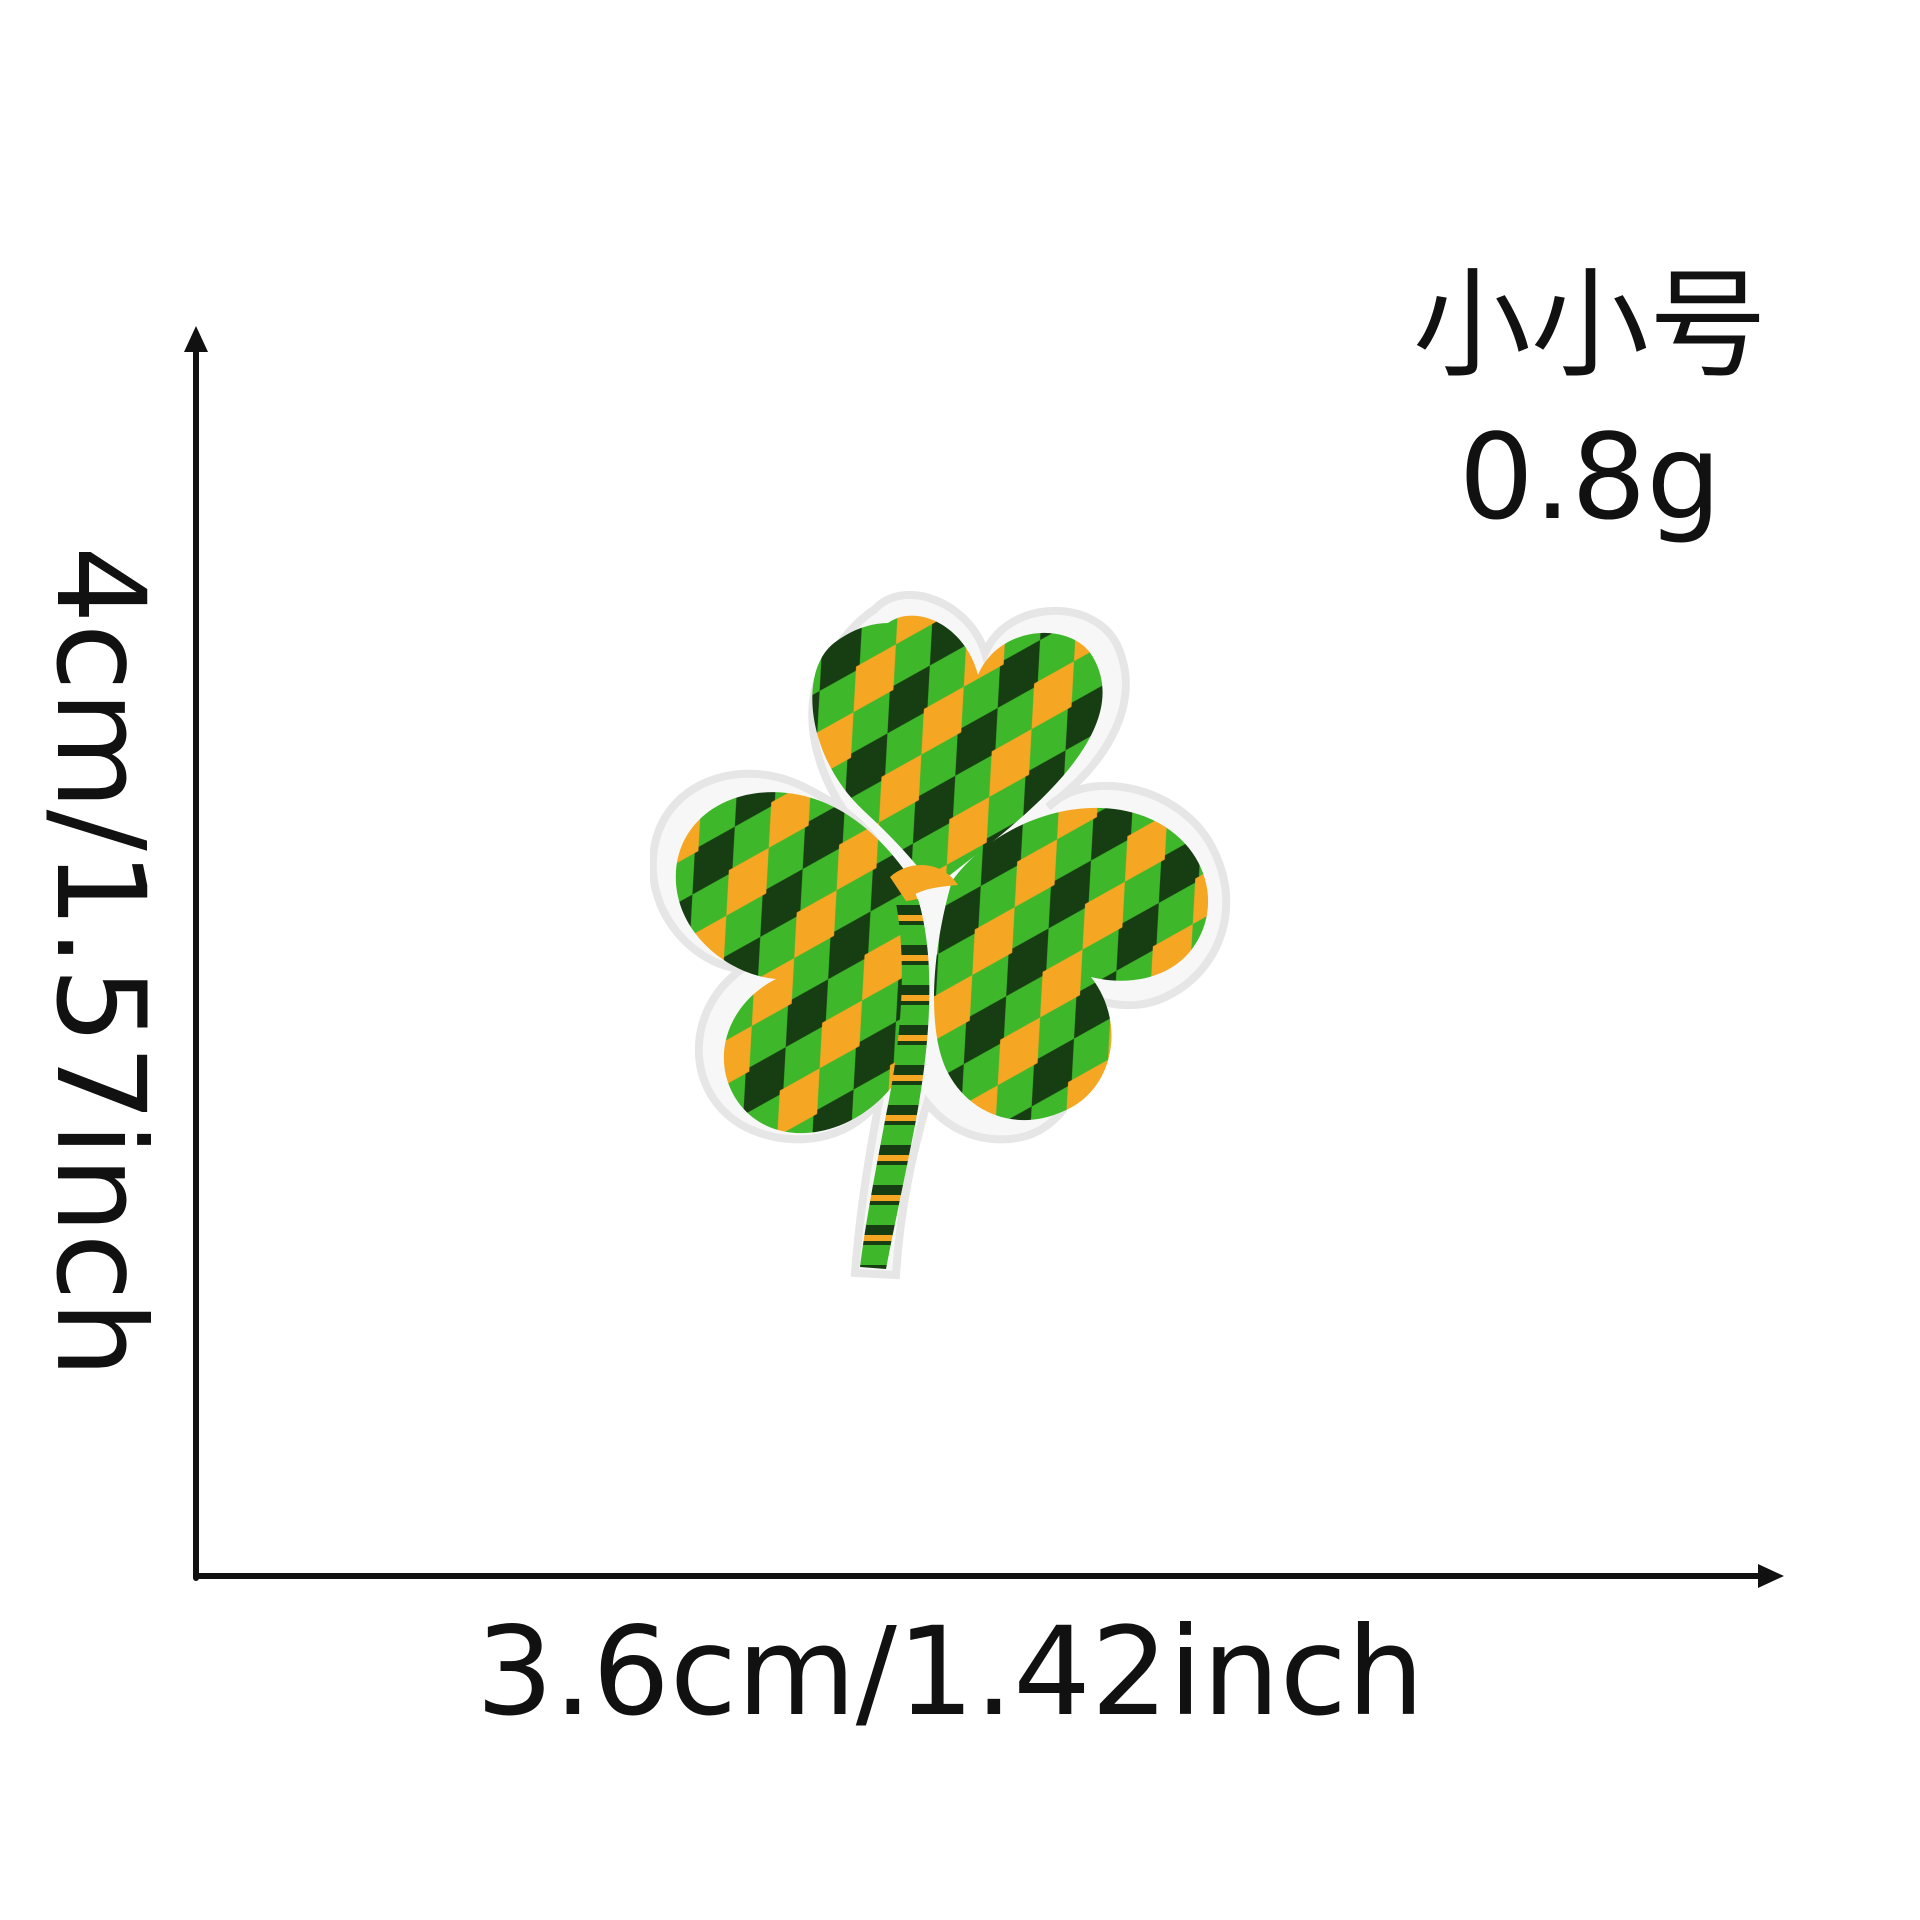 The height and width of the screenshot is (1920, 1920). I want to click on size-label: 小小号, so click(1589, 325).